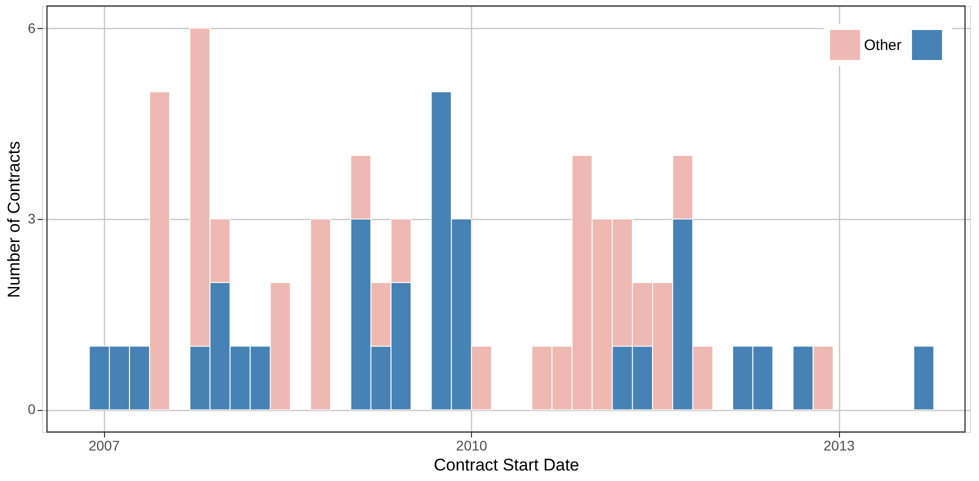 The height and width of the screenshot is (481, 979). I want to click on y-tick-label: 3, so click(32, 218).